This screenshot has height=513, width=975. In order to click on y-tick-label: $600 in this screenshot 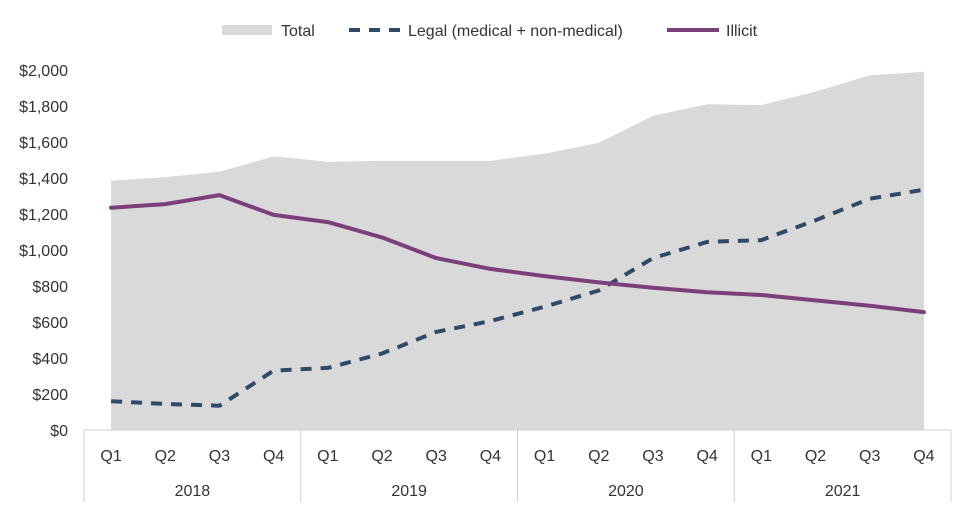, I will do `click(50, 323)`.